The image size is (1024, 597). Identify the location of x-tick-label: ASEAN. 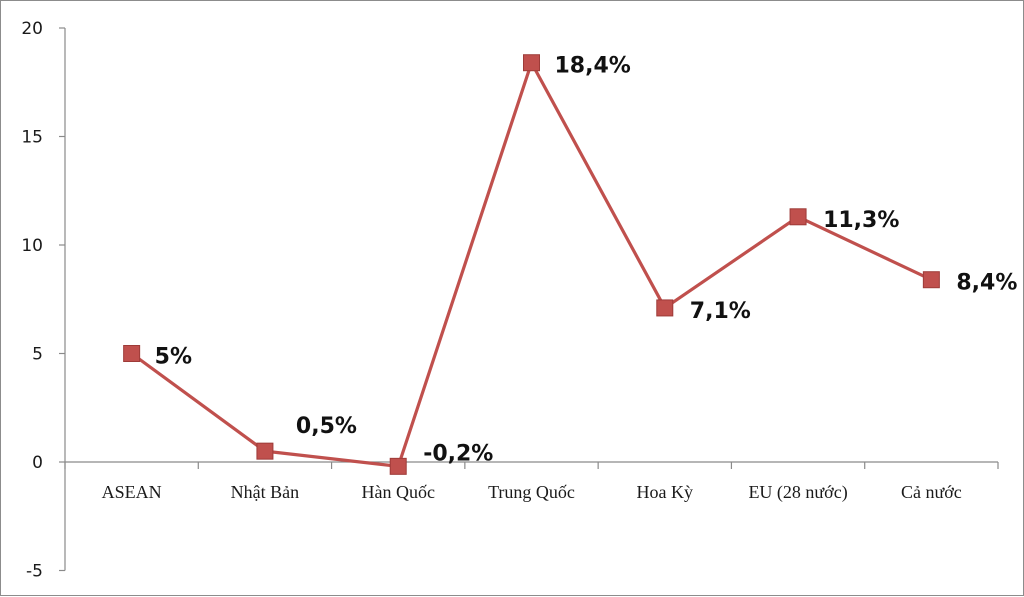
(132, 492).